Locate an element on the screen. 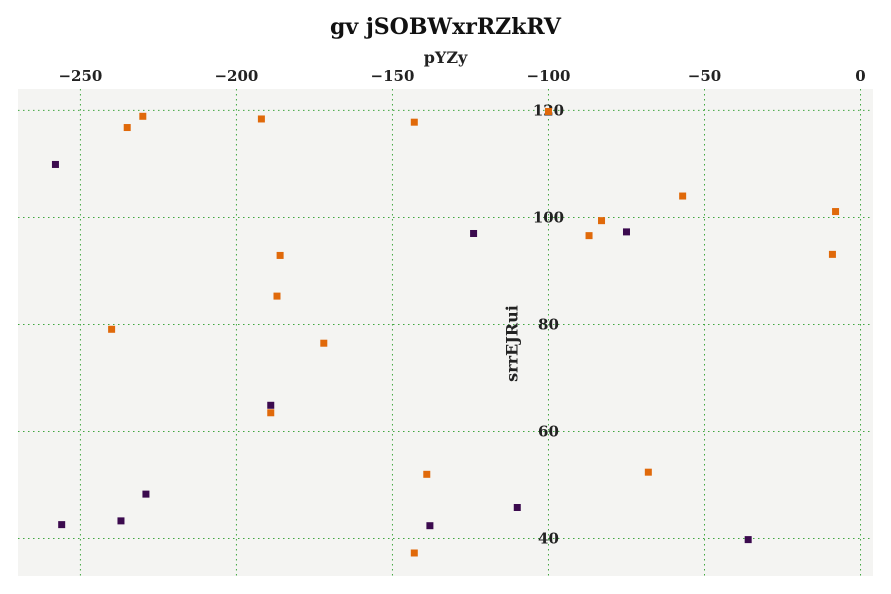 The height and width of the screenshot is (594, 891). chart-title: gv jSOBWxrRZkRV is located at coordinates (446, 27).